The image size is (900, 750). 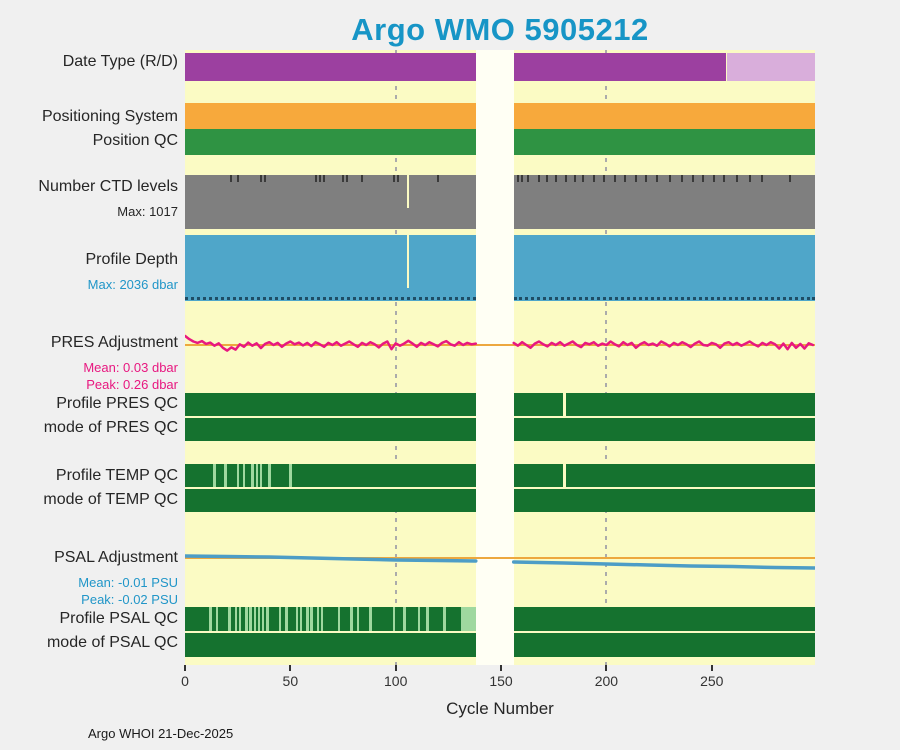 I want to click on label-ctd-max: Max: 1017, so click(x=147, y=211).